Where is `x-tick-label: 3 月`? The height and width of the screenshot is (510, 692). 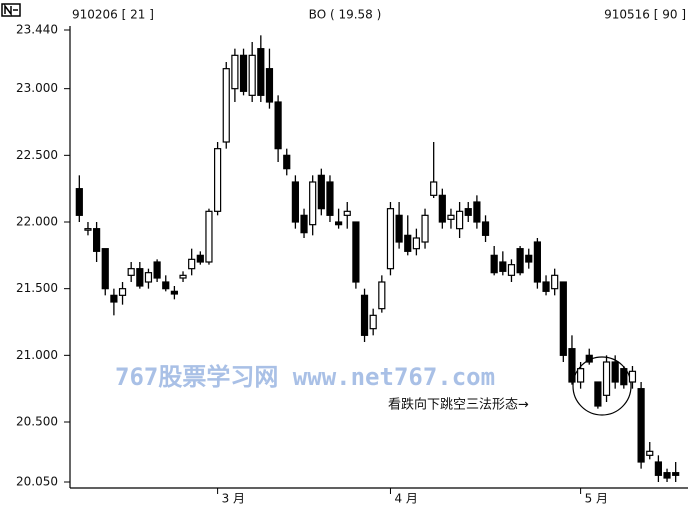
x-tick-label: 3 月 is located at coordinates (233, 499).